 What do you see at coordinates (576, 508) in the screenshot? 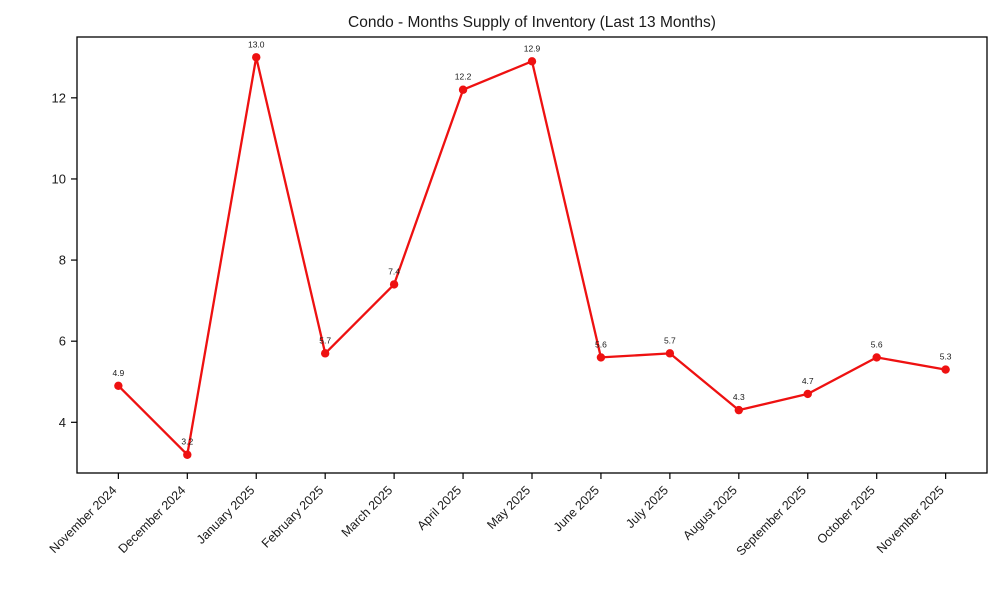
I see `x-axis-tick-label: June 2025` at bounding box center [576, 508].